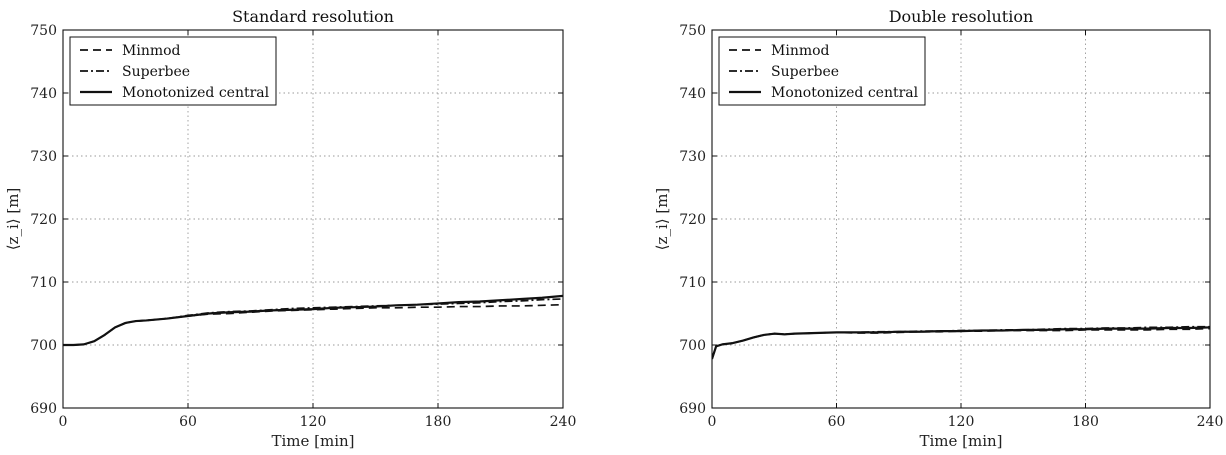 This screenshot has height=455, width=1226. Describe the element at coordinates (961, 16) in the screenshot. I see `chart-title: Double resolution` at that location.